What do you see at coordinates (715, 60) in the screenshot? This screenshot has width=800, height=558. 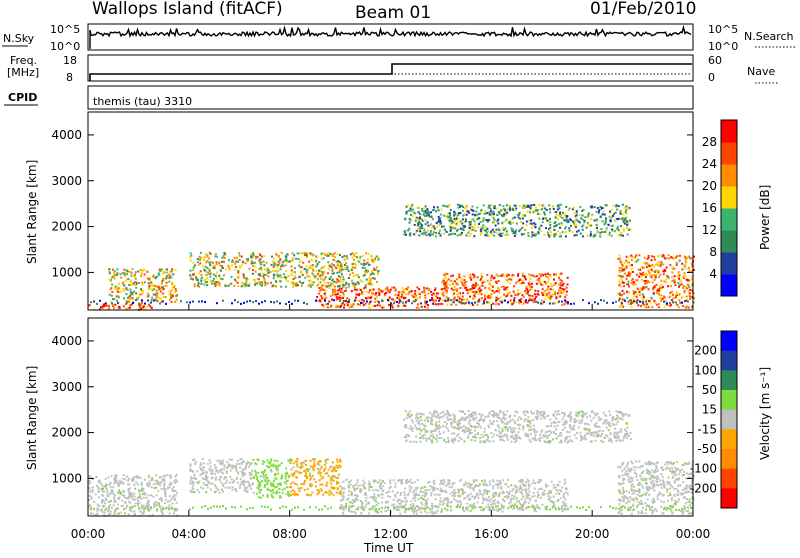 I see `nave-tick-top: 60` at bounding box center [715, 60].